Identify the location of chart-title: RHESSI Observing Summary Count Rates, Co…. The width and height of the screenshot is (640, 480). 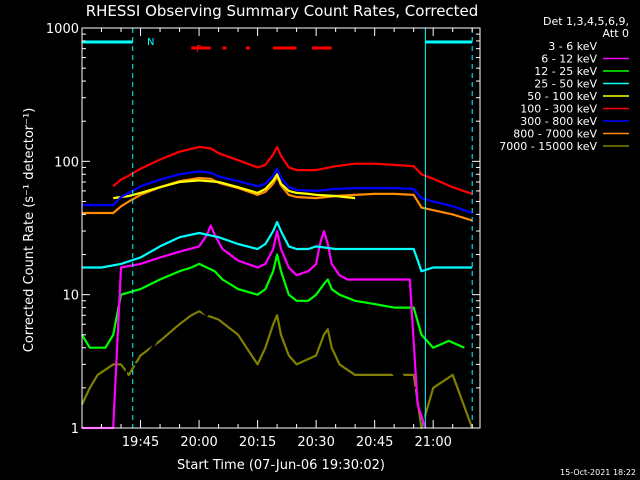
(282, 11).